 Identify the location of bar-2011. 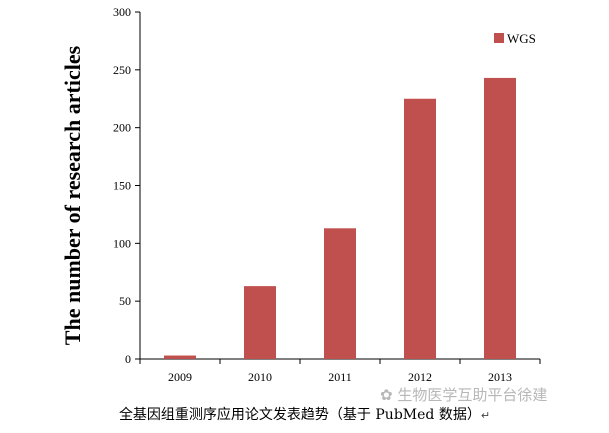
(340, 293).